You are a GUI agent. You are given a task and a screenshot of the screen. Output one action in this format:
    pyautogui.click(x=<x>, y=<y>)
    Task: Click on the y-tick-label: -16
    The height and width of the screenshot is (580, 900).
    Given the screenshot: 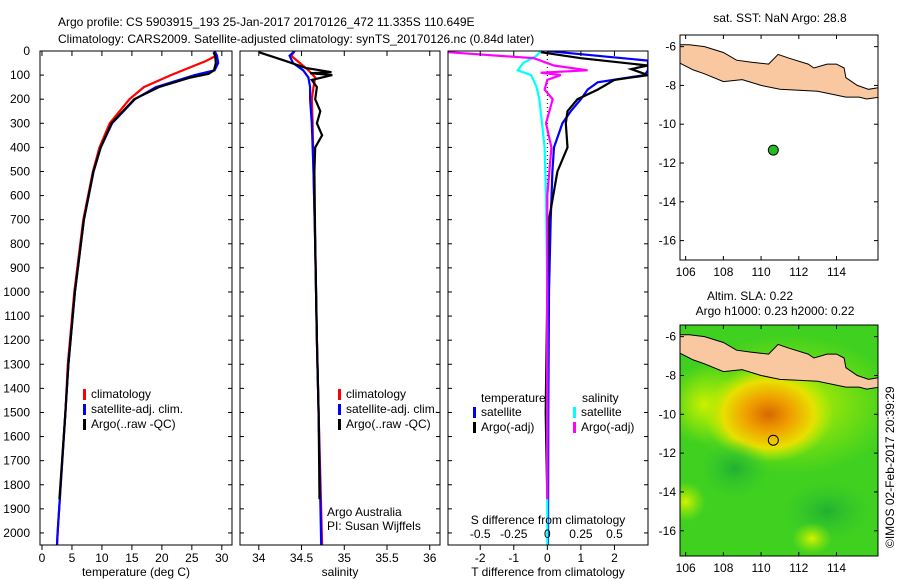 What is the action you would take?
    pyautogui.click(x=668, y=241)
    